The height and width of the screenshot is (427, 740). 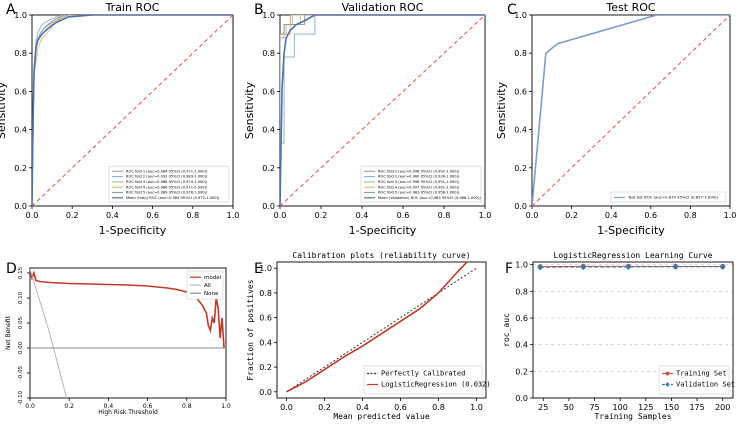 I want to click on y-tick-label: 0.00, so click(x=21, y=347).